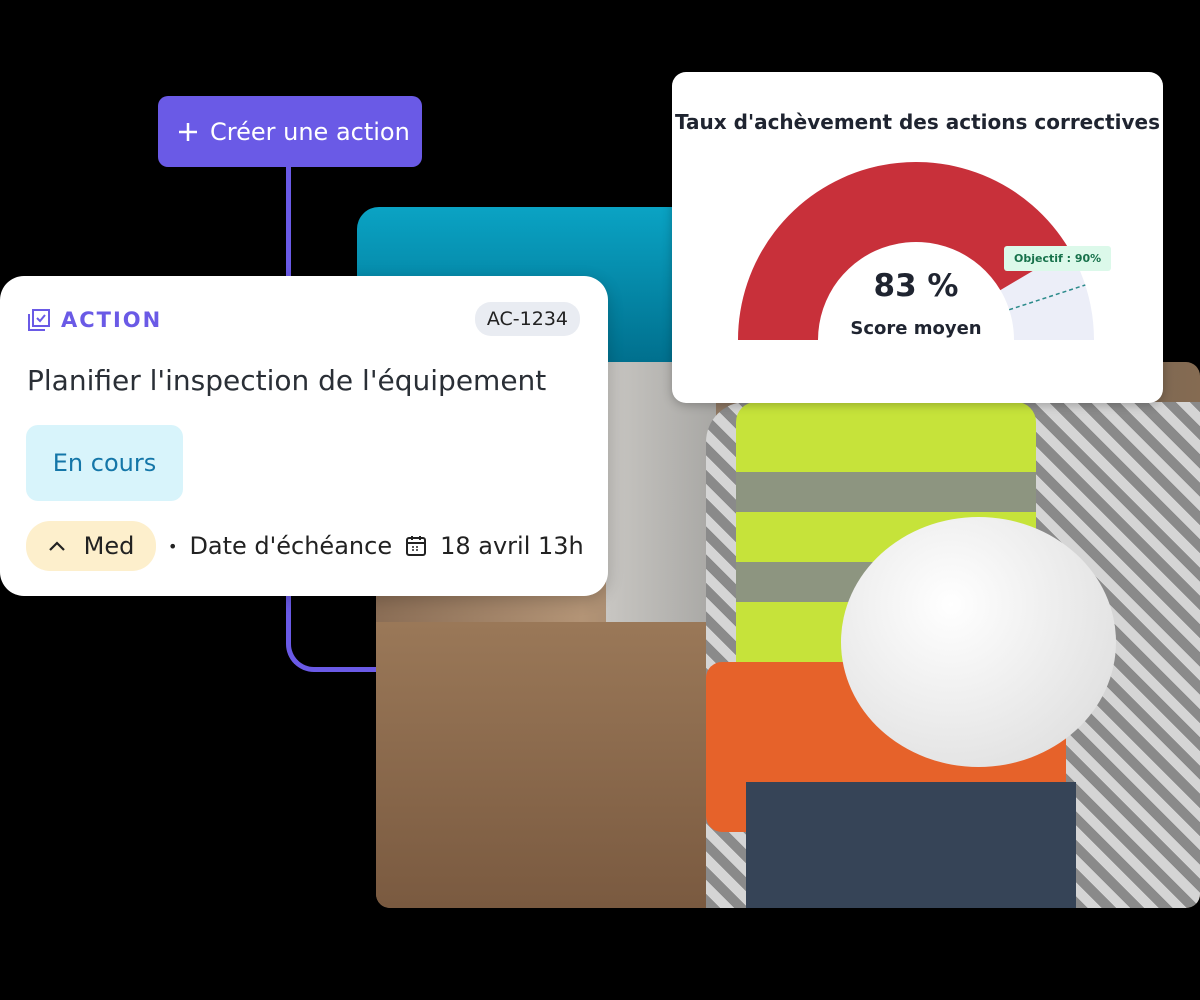  What do you see at coordinates (916, 328) in the screenshot?
I see `gauge-label: Score moyen` at bounding box center [916, 328].